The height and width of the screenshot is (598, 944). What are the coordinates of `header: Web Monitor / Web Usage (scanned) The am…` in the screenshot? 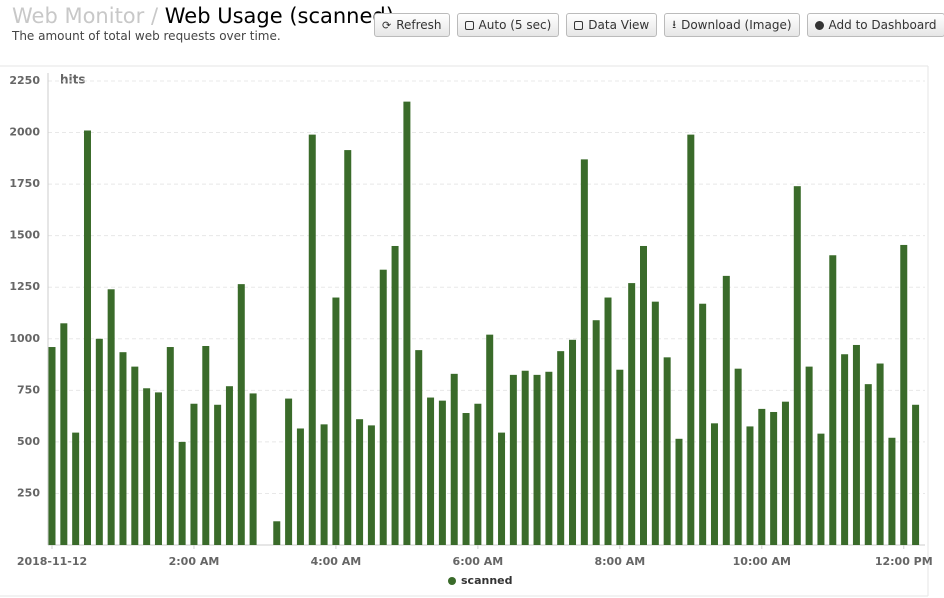 It's located at (203, 23).